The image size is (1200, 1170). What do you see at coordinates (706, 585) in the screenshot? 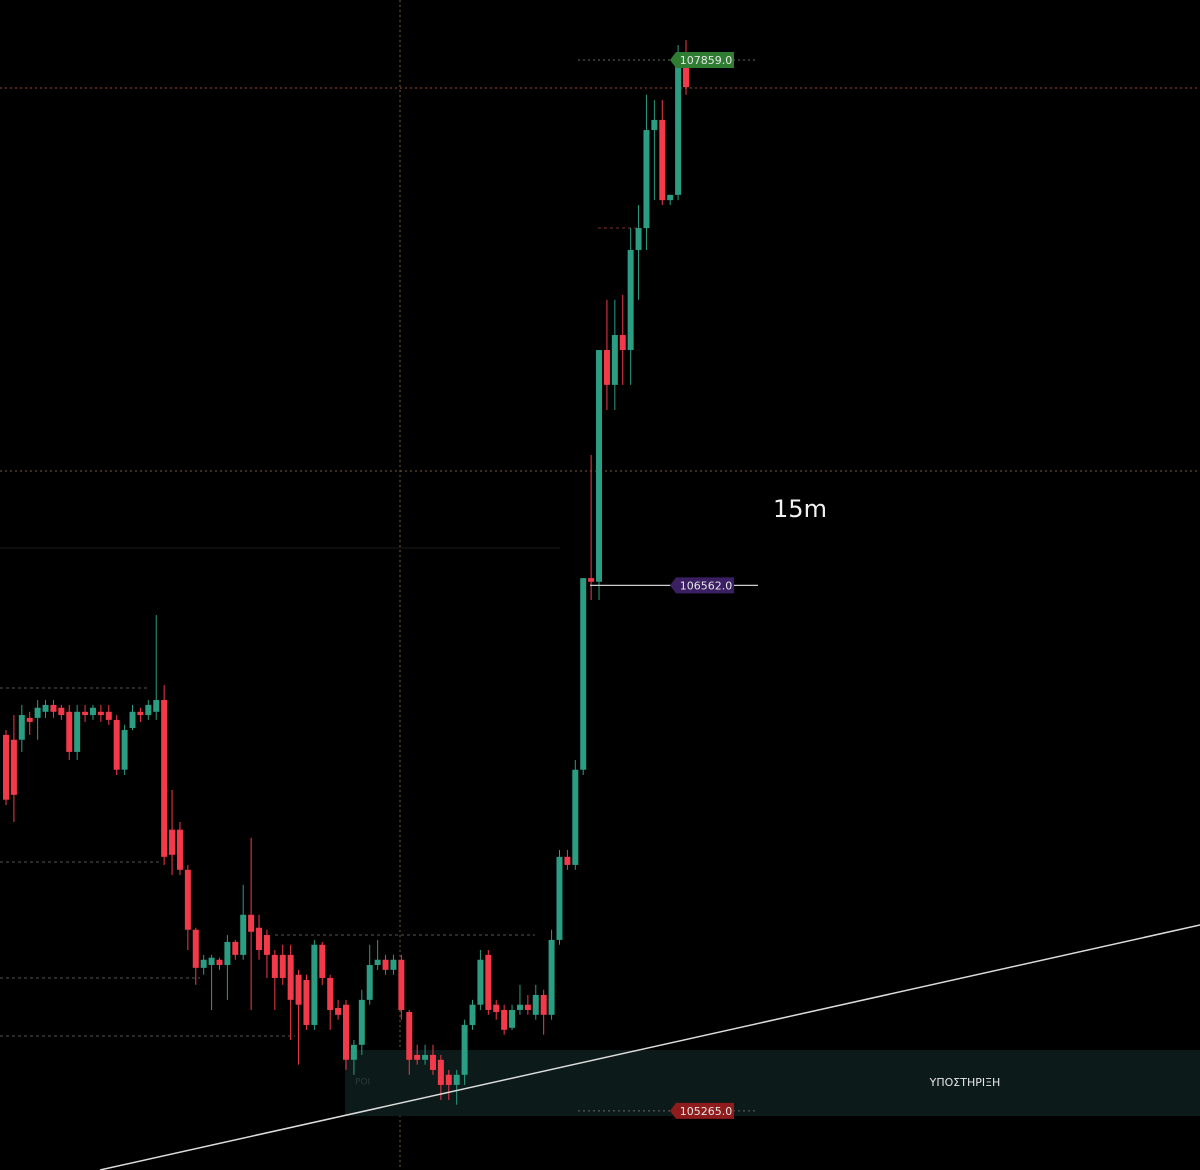
I see `price-tag-label: 106562.0` at bounding box center [706, 585].